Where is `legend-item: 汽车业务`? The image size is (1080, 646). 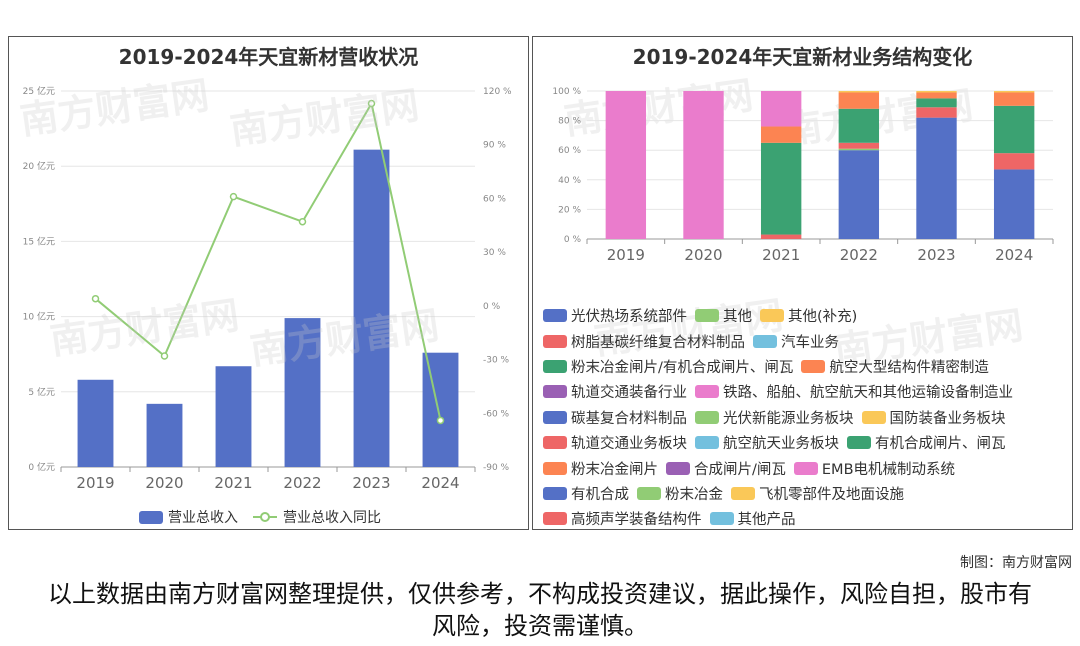
legend-item: 汽车业务 is located at coordinates (796, 341).